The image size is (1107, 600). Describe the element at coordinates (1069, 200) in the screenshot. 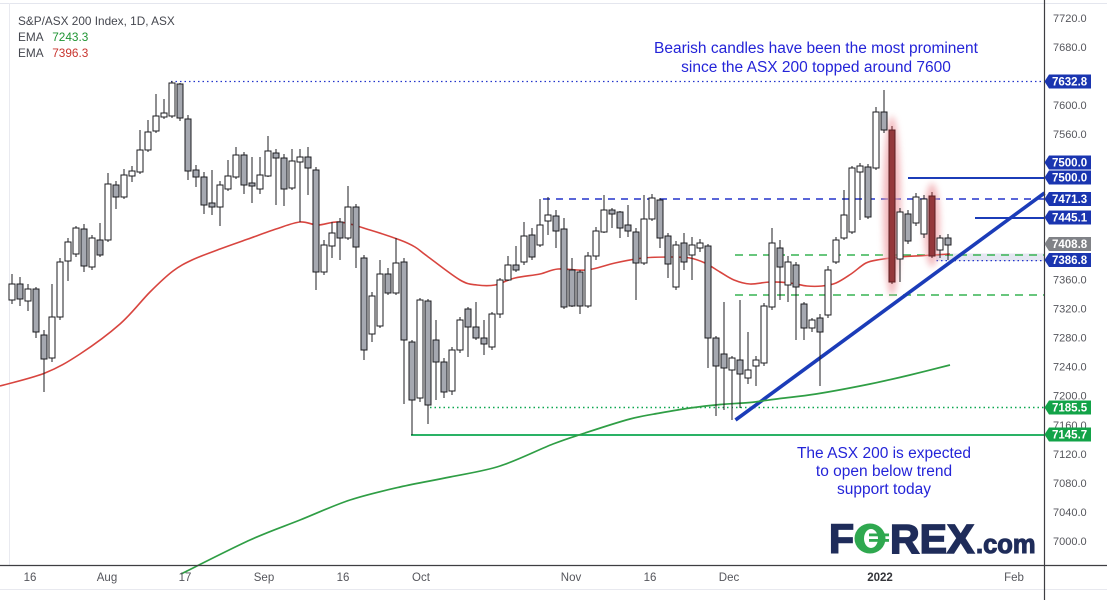

I see `svg-text: 7471.3` at that location.